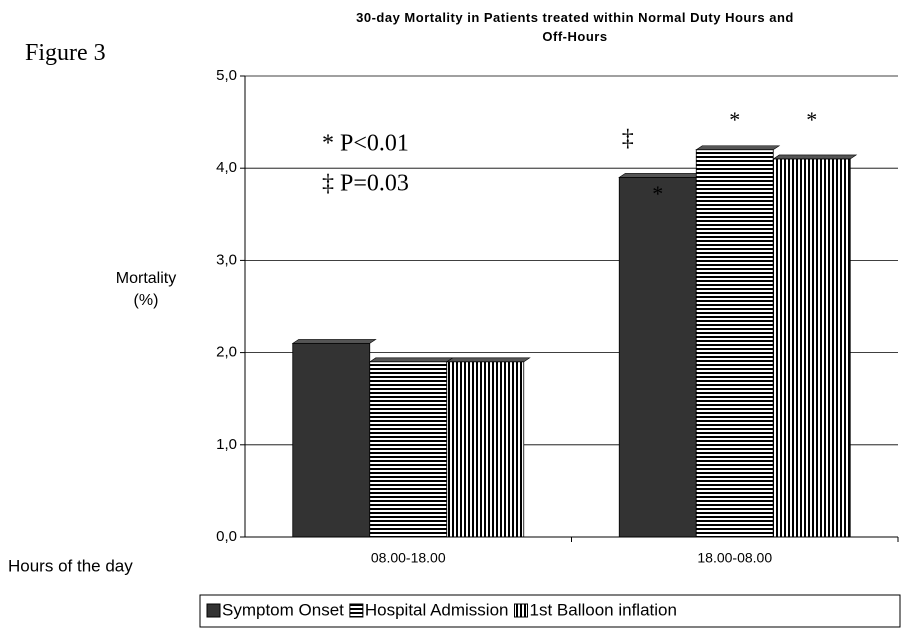 The height and width of the screenshot is (628, 905). Describe the element at coordinates (365, 184) in the screenshot. I see `annotation: ‡ P=0.03` at that location.